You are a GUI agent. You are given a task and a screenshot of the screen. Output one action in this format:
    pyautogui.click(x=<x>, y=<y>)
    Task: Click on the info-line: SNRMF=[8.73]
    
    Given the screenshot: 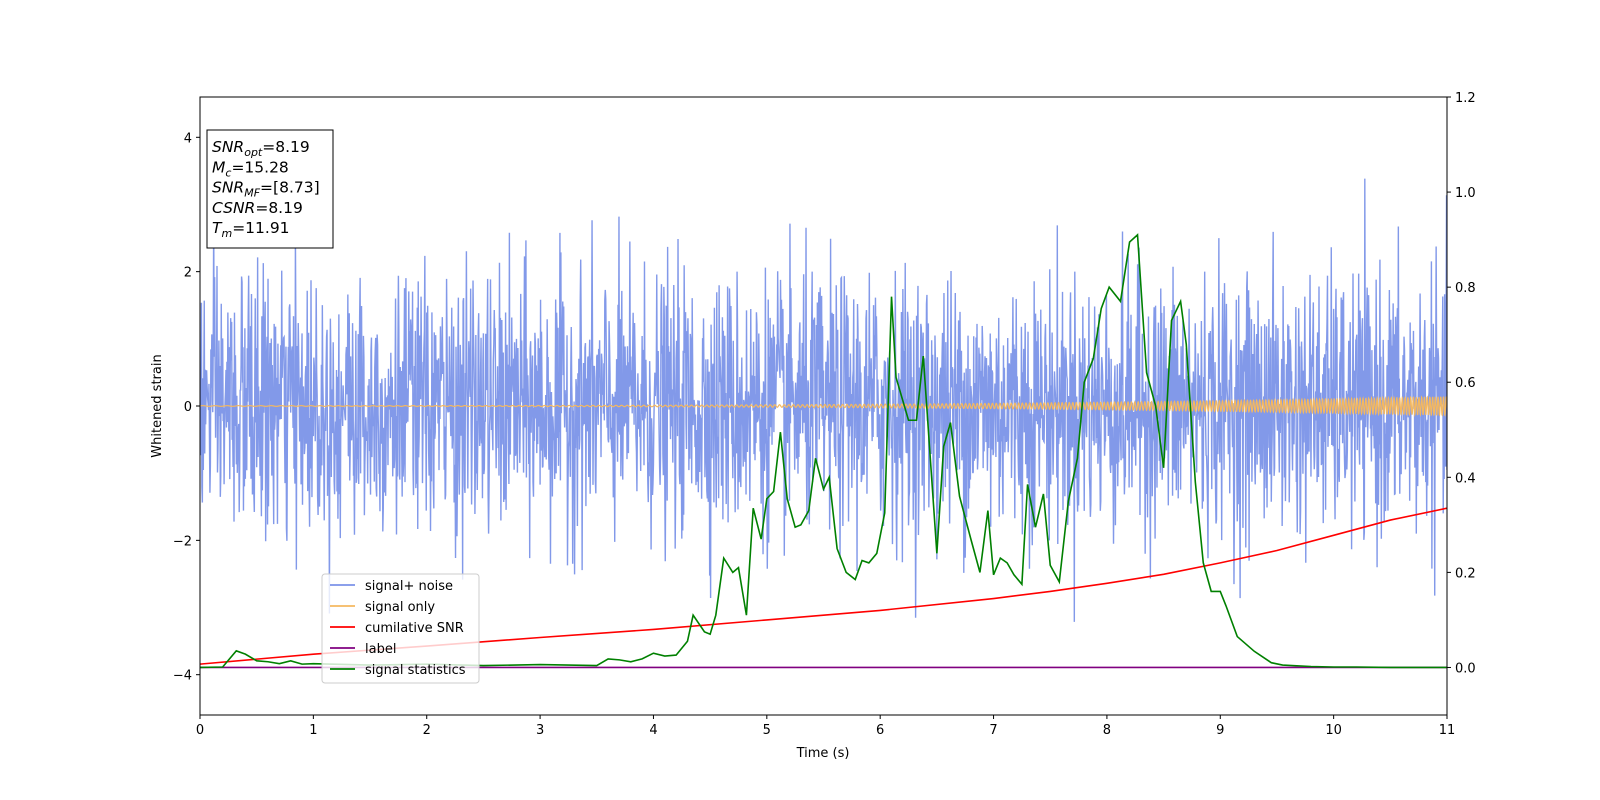 What is the action you would take?
    pyautogui.click(x=266, y=189)
    